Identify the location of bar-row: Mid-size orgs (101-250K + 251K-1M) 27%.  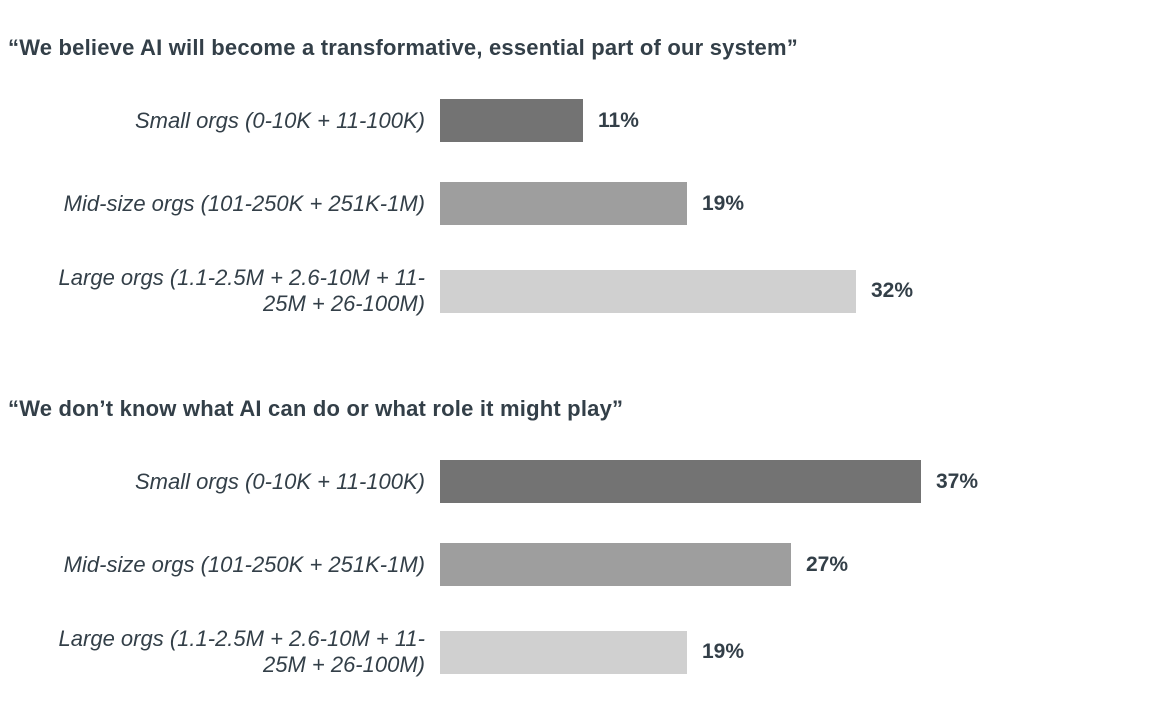
(576, 564).